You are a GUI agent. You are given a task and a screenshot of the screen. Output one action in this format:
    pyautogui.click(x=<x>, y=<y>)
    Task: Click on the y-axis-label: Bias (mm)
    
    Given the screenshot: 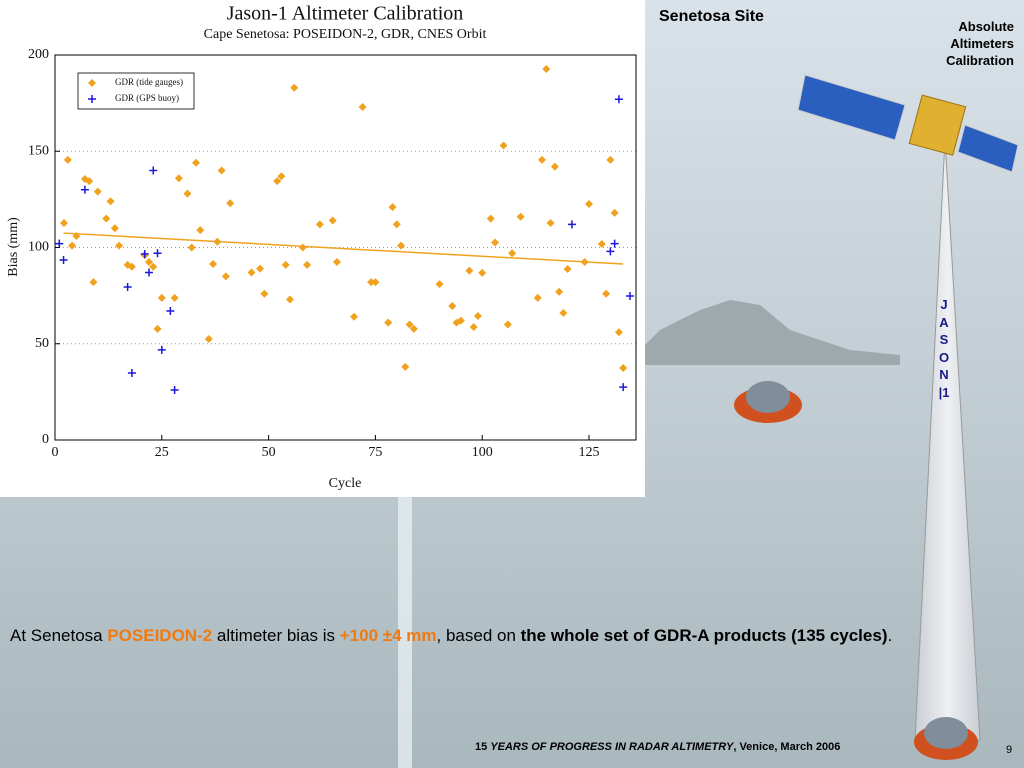 What is the action you would take?
    pyautogui.click(x=13, y=247)
    